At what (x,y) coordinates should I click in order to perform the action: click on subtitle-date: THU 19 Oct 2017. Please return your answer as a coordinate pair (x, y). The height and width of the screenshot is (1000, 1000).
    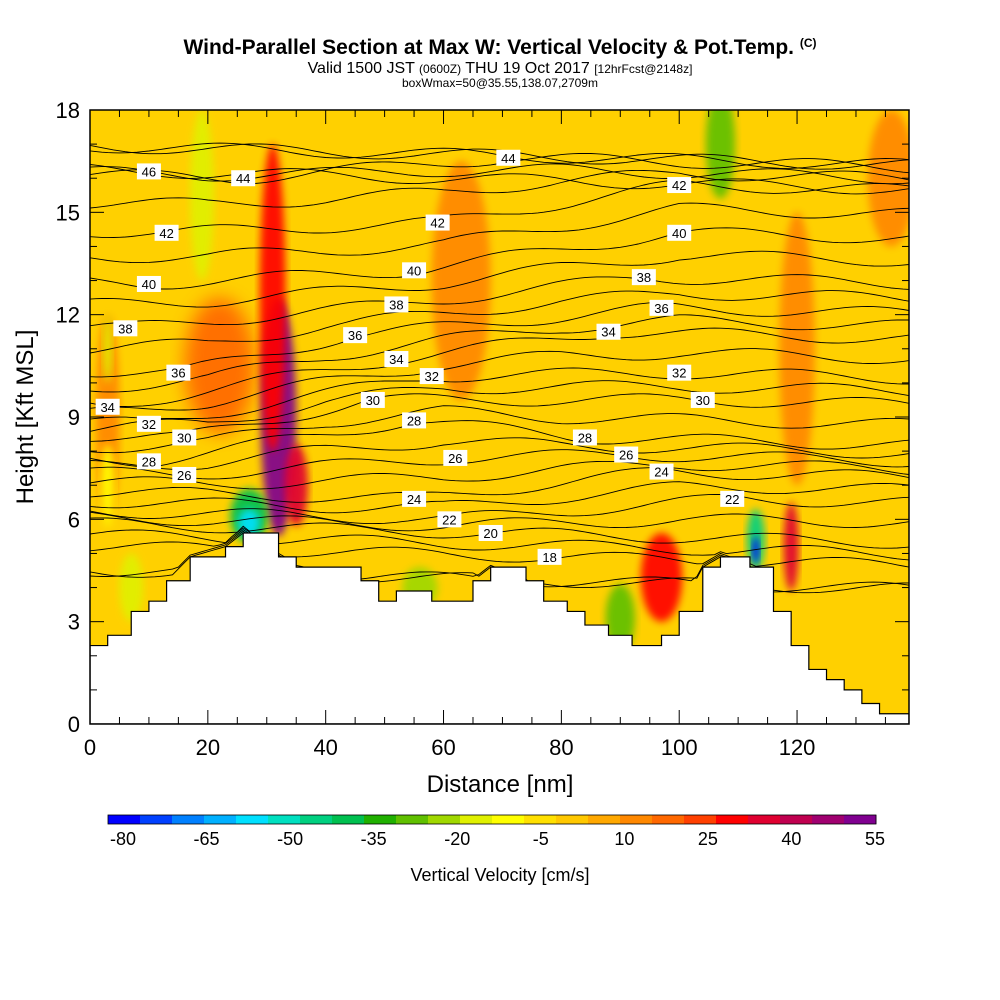
    Looking at the image, I should click on (527, 68).